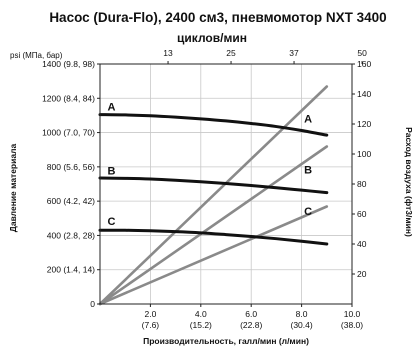  What do you see at coordinates (213, 185) in the screenshot?
I see `pressure-curve-b` at bounding box center [213, 185].